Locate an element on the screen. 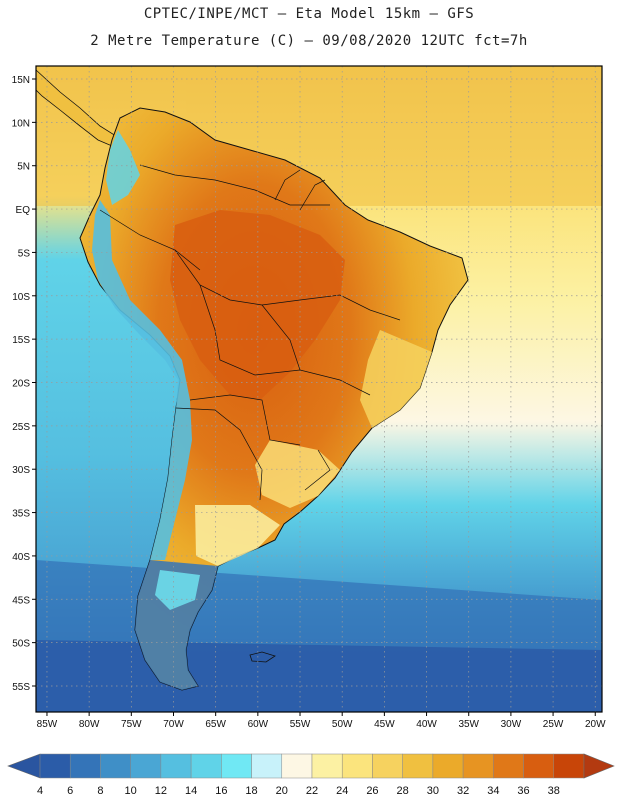 The height and width of the screenshot is (800, 618). lon-tick-label: 55W is located at coordinates (300, 724).